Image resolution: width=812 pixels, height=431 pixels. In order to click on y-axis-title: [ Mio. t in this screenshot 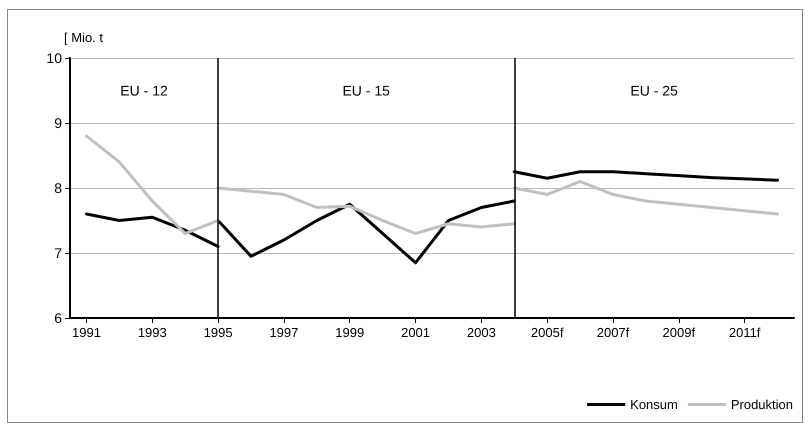, I will do `click(84, 37)`.